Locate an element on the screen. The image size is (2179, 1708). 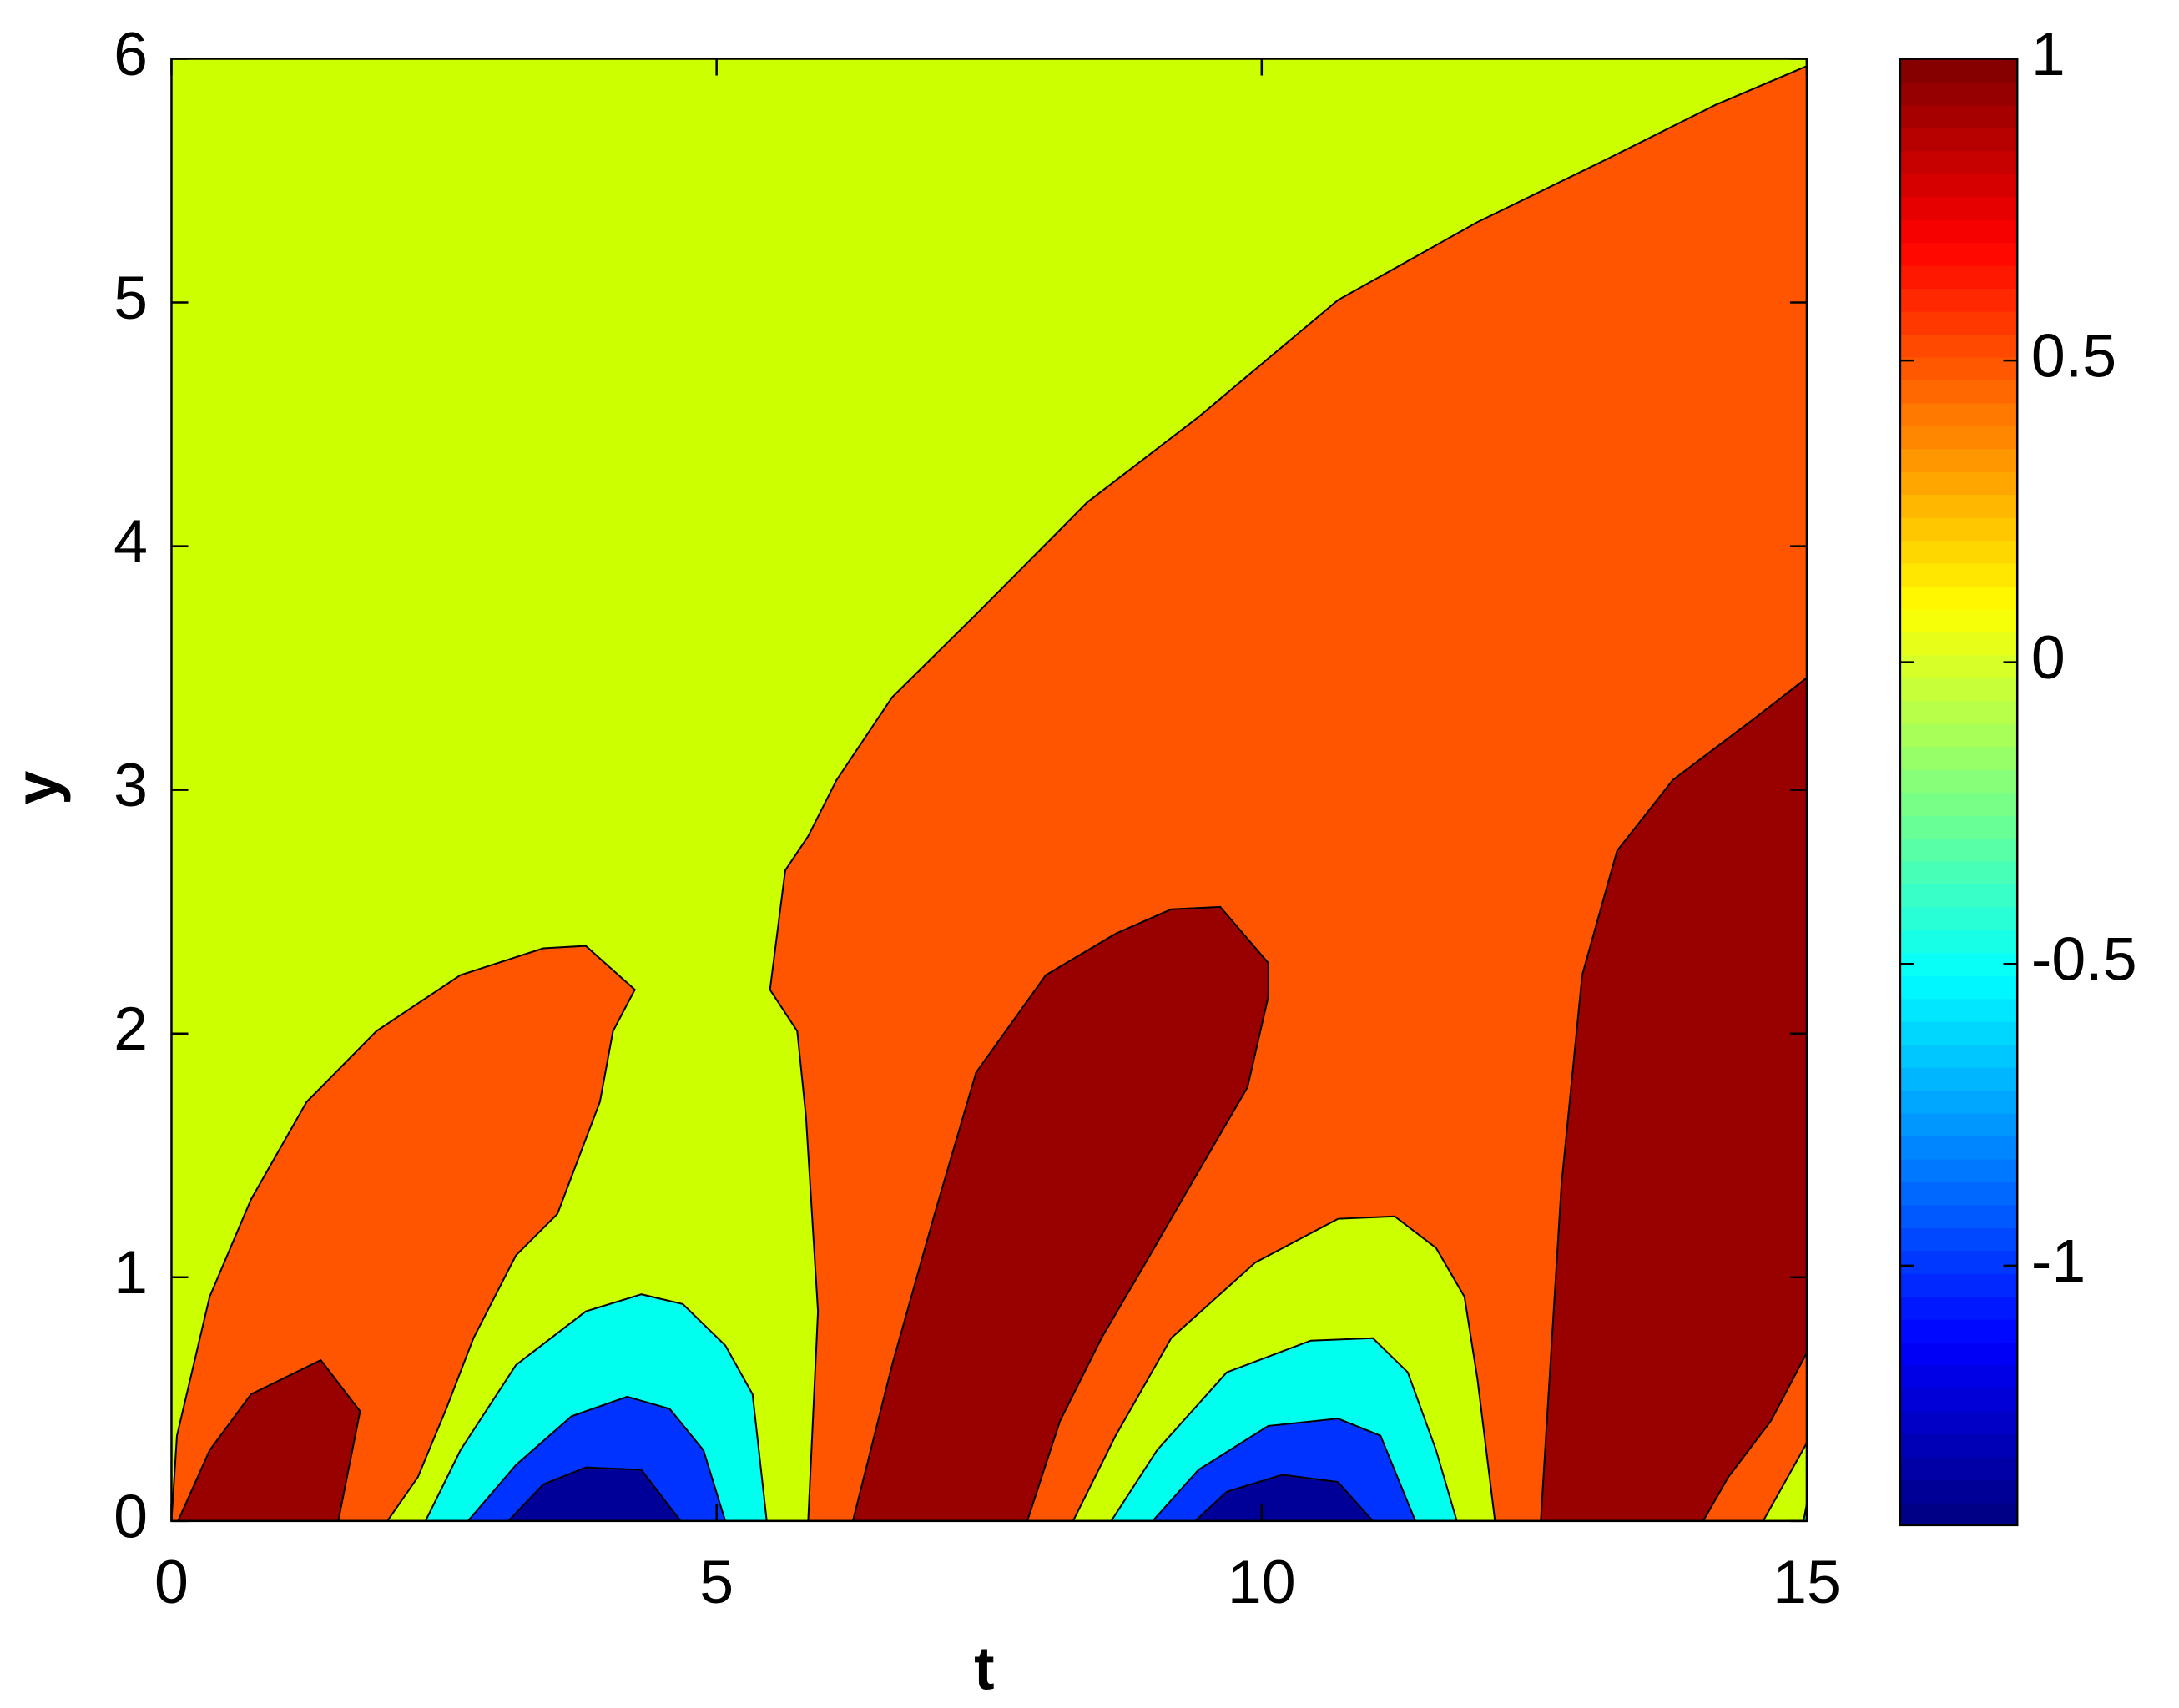
x-tick-label: 10 is located at coordinates (1262, 1581).